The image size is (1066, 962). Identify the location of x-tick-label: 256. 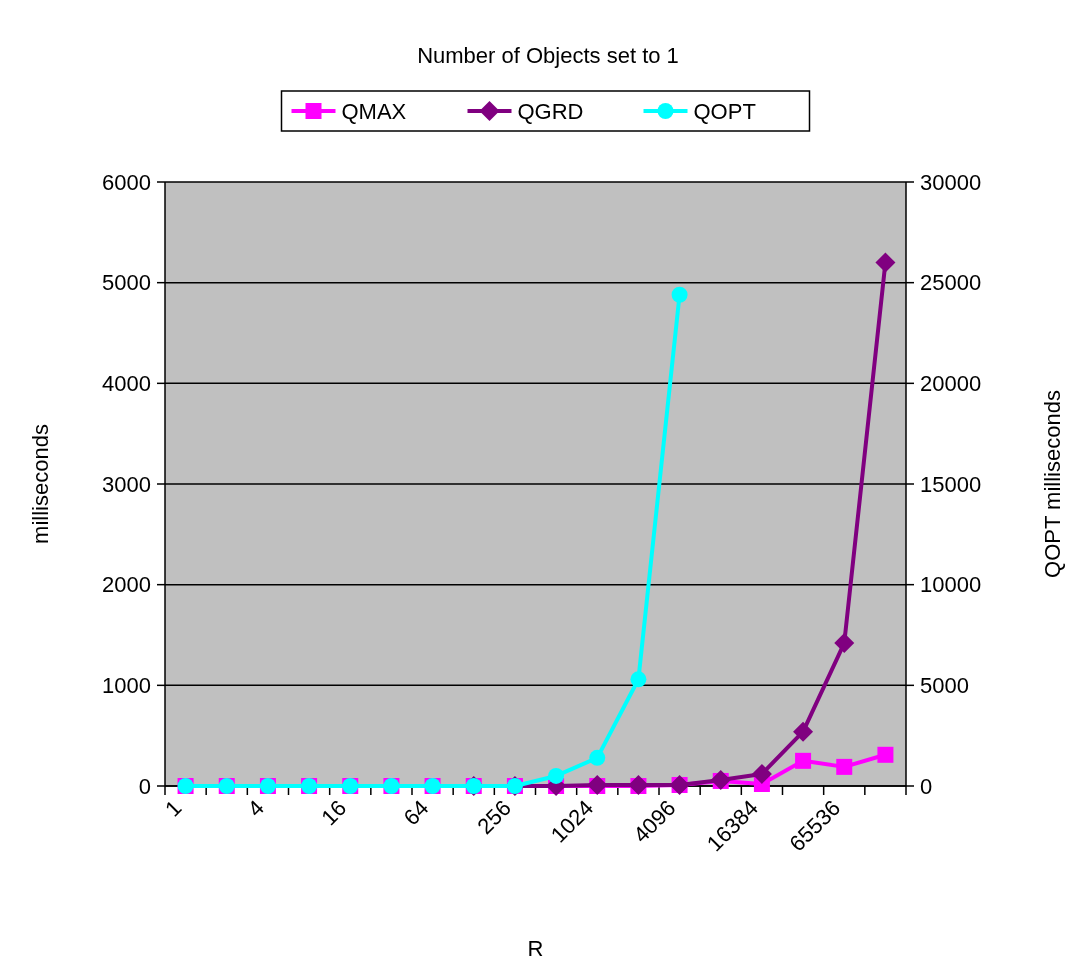
(494, 817).